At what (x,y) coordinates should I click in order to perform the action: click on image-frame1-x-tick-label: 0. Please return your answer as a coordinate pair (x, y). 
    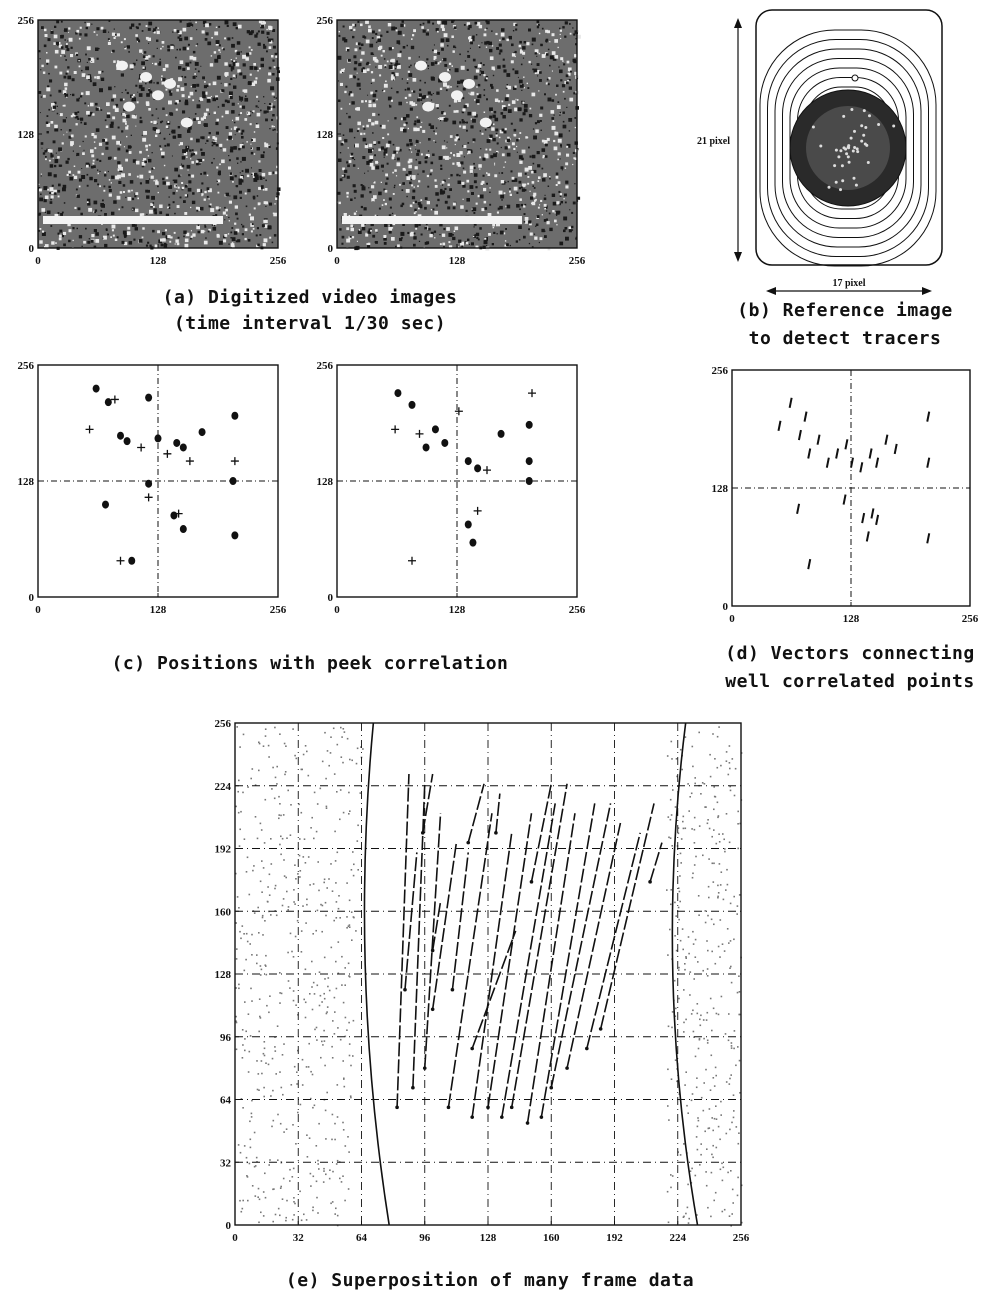
    Looking at the image, I should click on (38, 261).